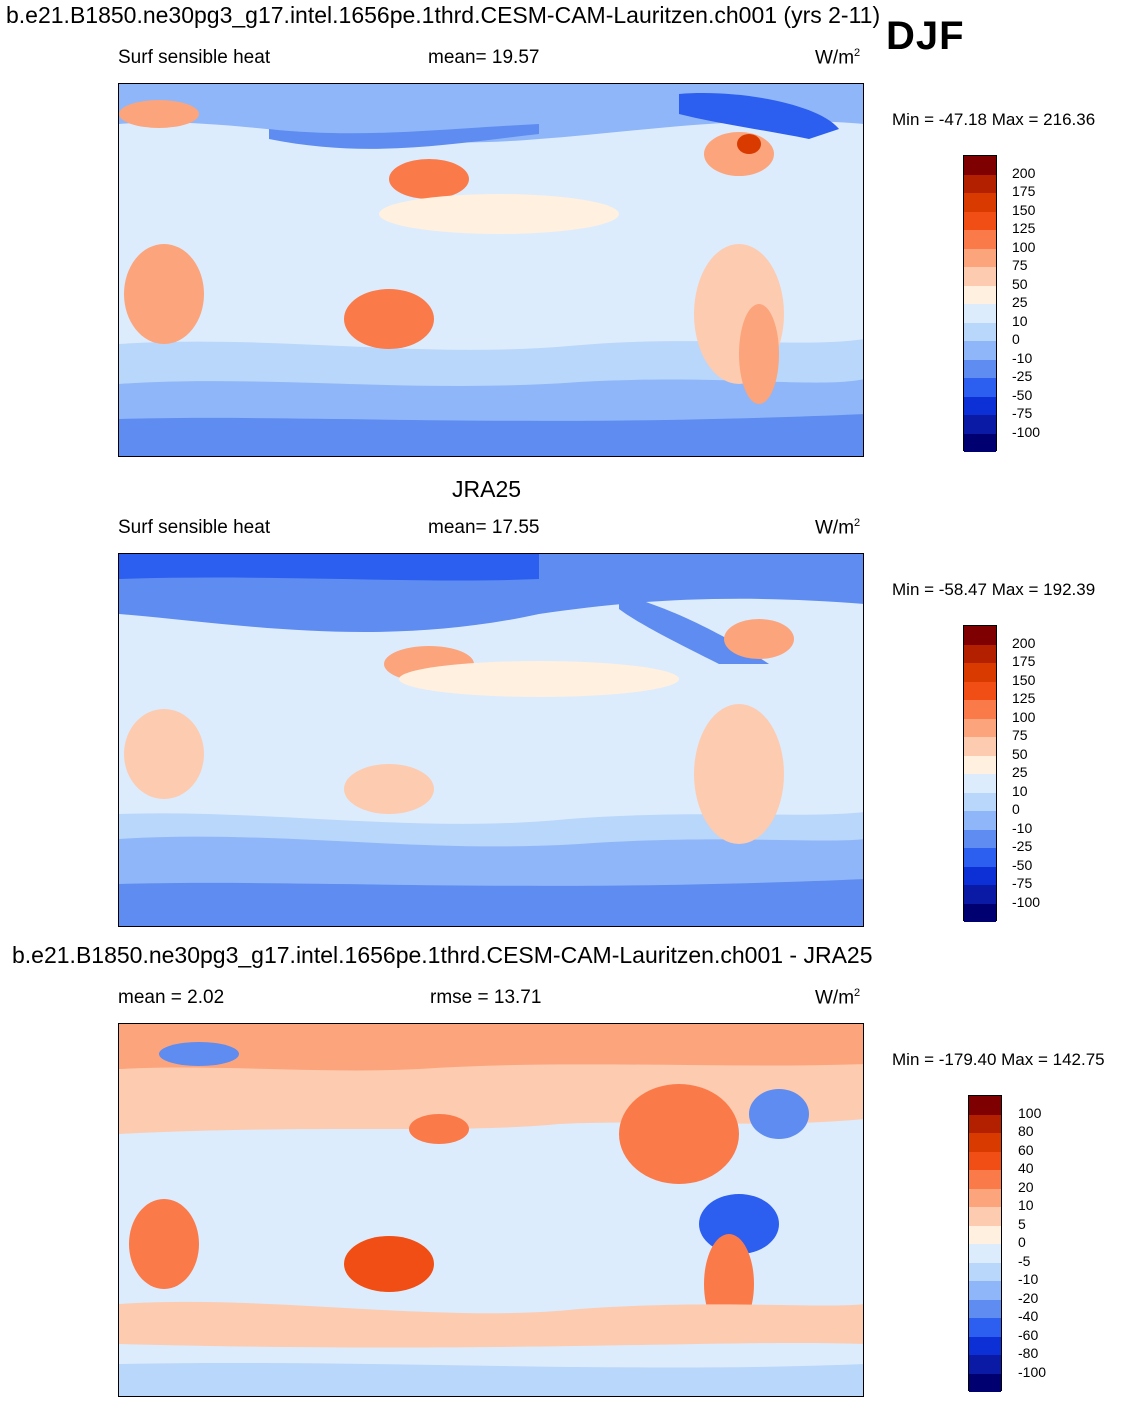 This screenshot has width=1127, height=1404. What do you see at coordinates (1026, 1131) in the screenshot?
I see `colorbar-tick-label: 80` at bounding box center [1026, 1131].